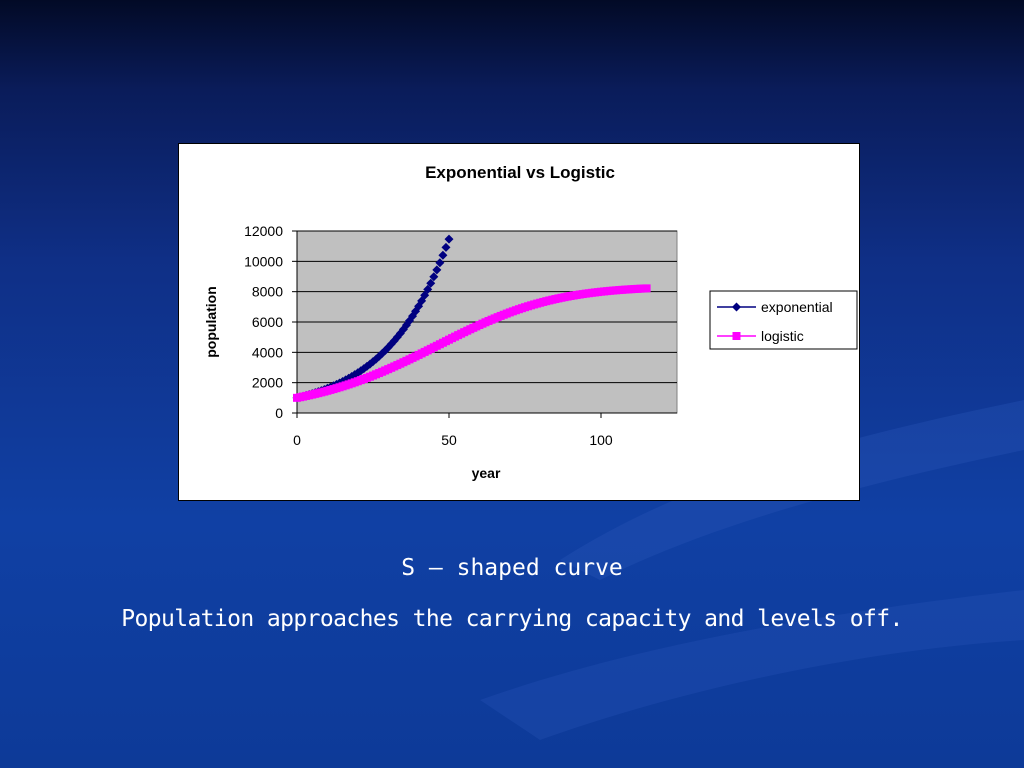 The width and height of the screenshot is (1024, 768). I want to click on x-axis-label: year, so click(486, 473).